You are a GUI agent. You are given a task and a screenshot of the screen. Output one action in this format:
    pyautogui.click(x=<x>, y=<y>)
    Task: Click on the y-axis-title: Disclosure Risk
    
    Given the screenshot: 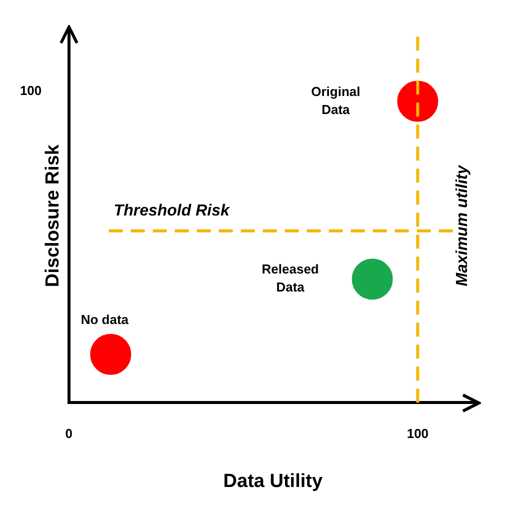 What is the action you would take?
    pyautogui.click(x=53, y=216)
    